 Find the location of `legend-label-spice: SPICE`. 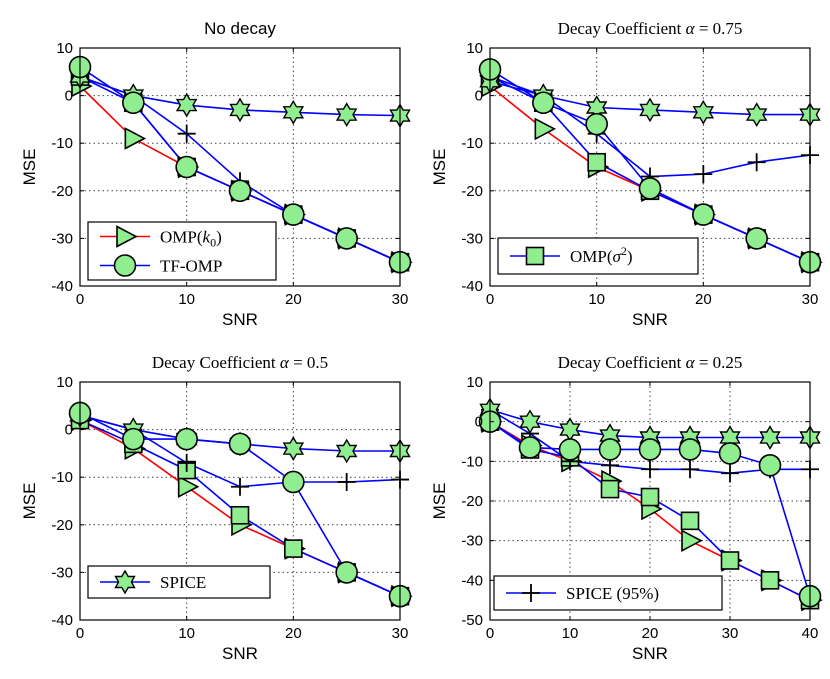

legend-label-spice: SPICE is located at coordinates (183, 582).